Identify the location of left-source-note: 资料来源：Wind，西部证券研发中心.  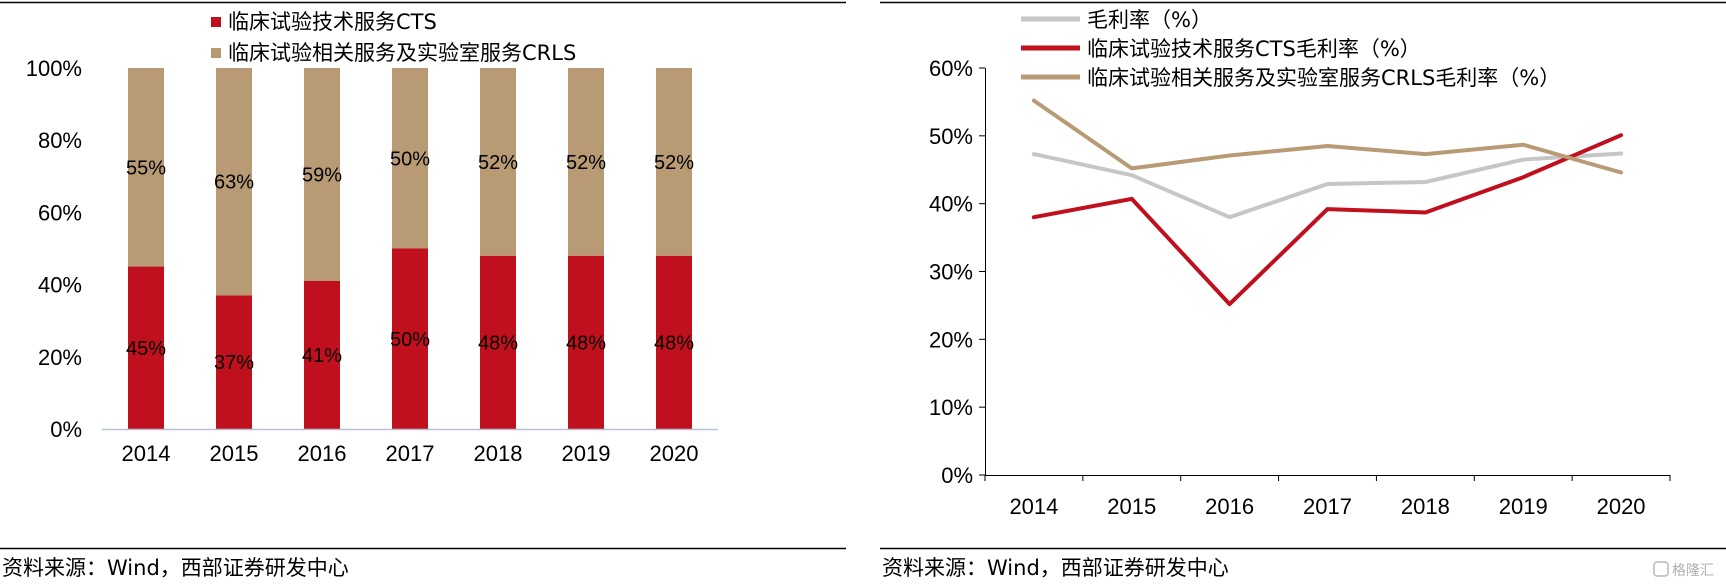
(175, 568).